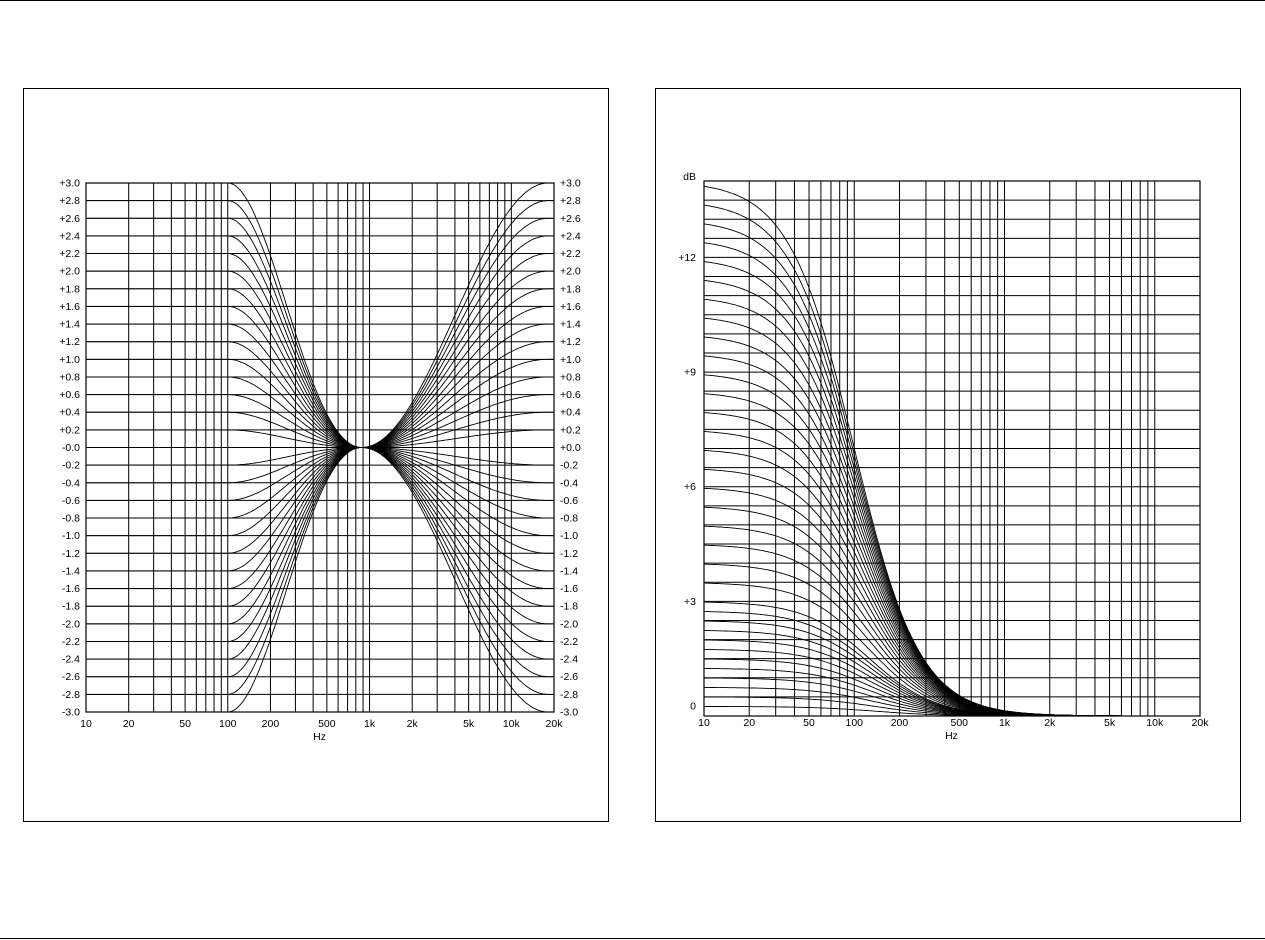  What do you see at coordinates (71, 695) in the screenshot?
I see `y-tick-label-left: -2.8` at bounding box center [71, 695].